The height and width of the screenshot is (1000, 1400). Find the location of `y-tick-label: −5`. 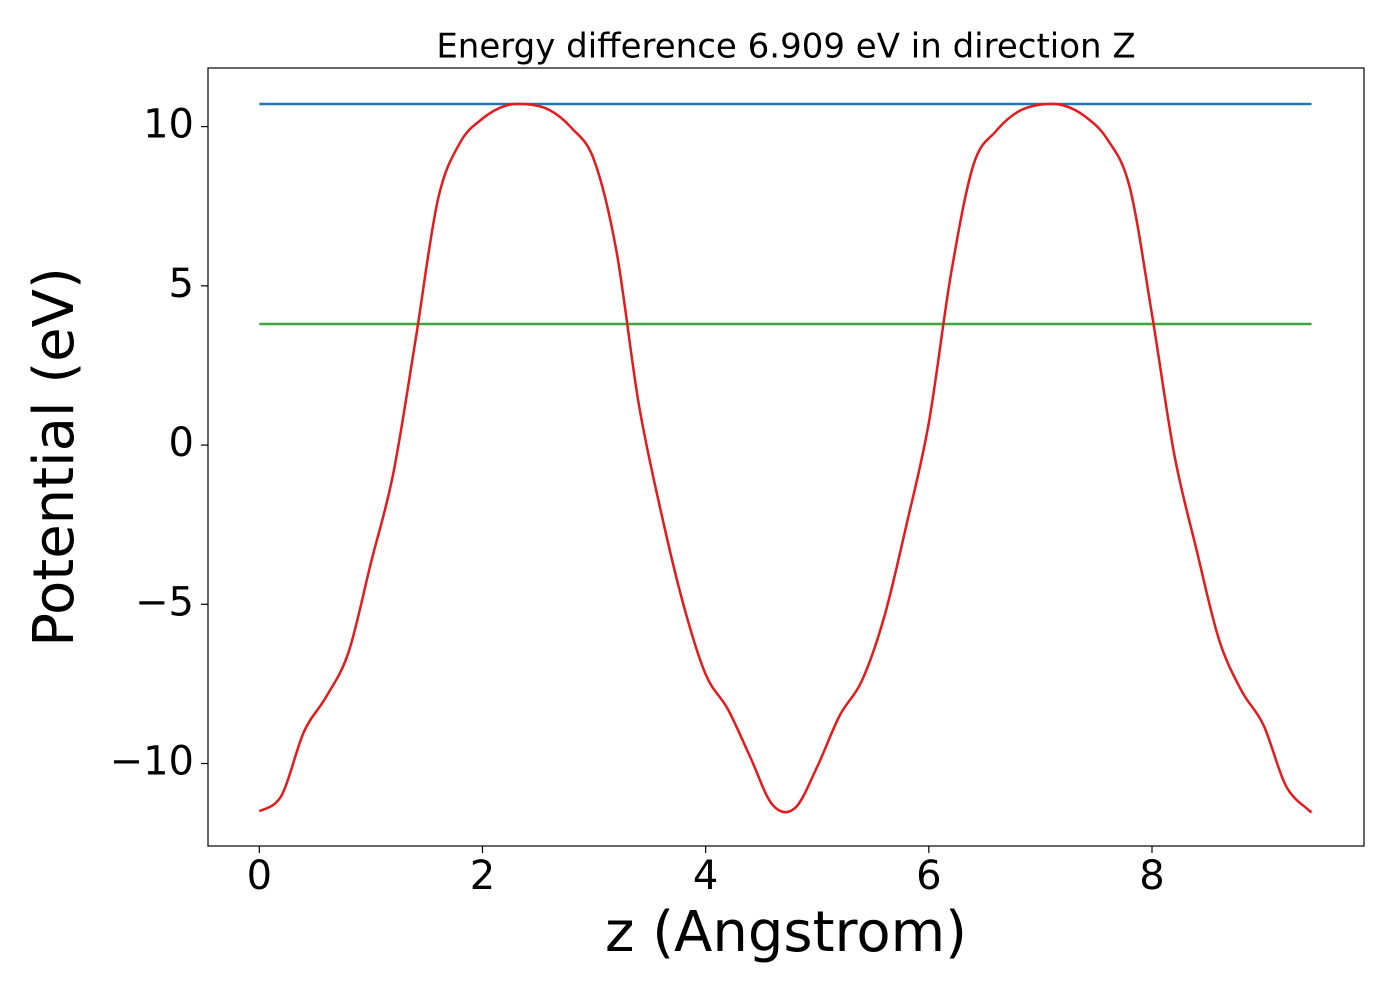

y-tick-label: −5 is located at coordinates (164, 602).